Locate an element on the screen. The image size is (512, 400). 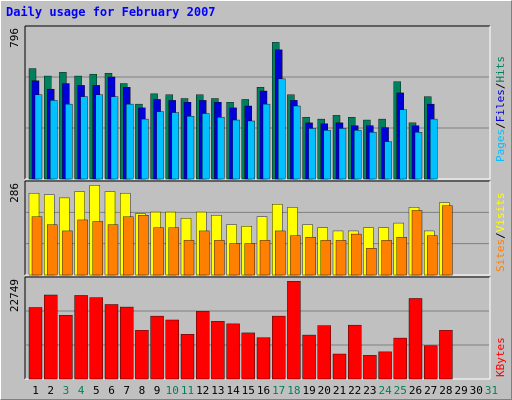
x-tick-label: 31 is located at coordinates (491, 390).